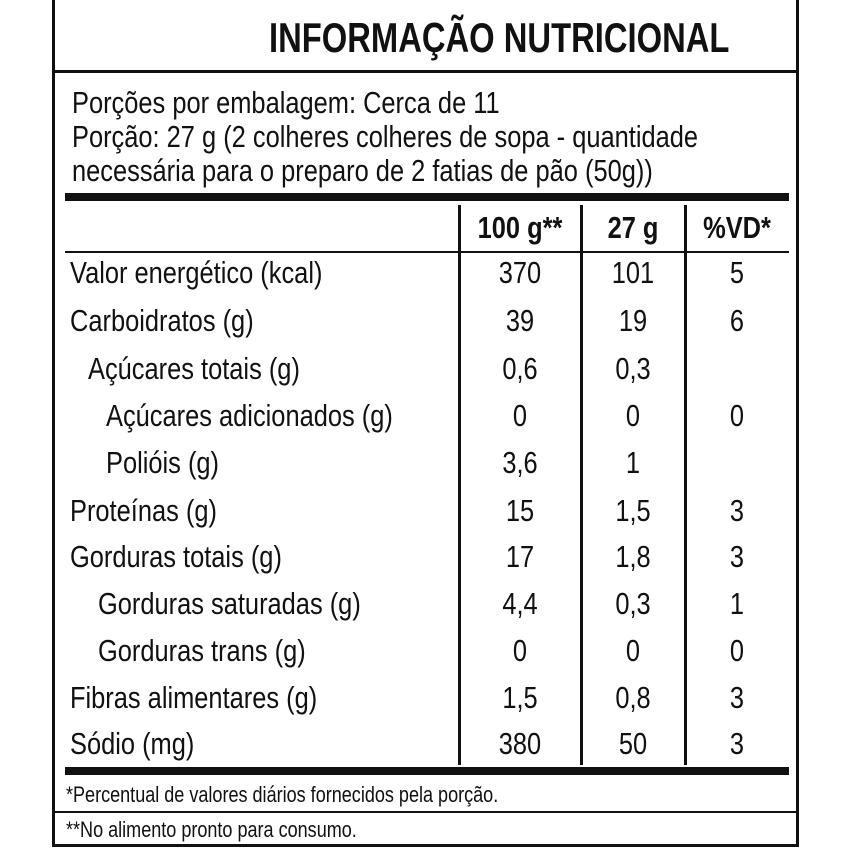 This screenshot has width=850, height=850. I want to click on nutrient-value: 380, so click(520, 743).